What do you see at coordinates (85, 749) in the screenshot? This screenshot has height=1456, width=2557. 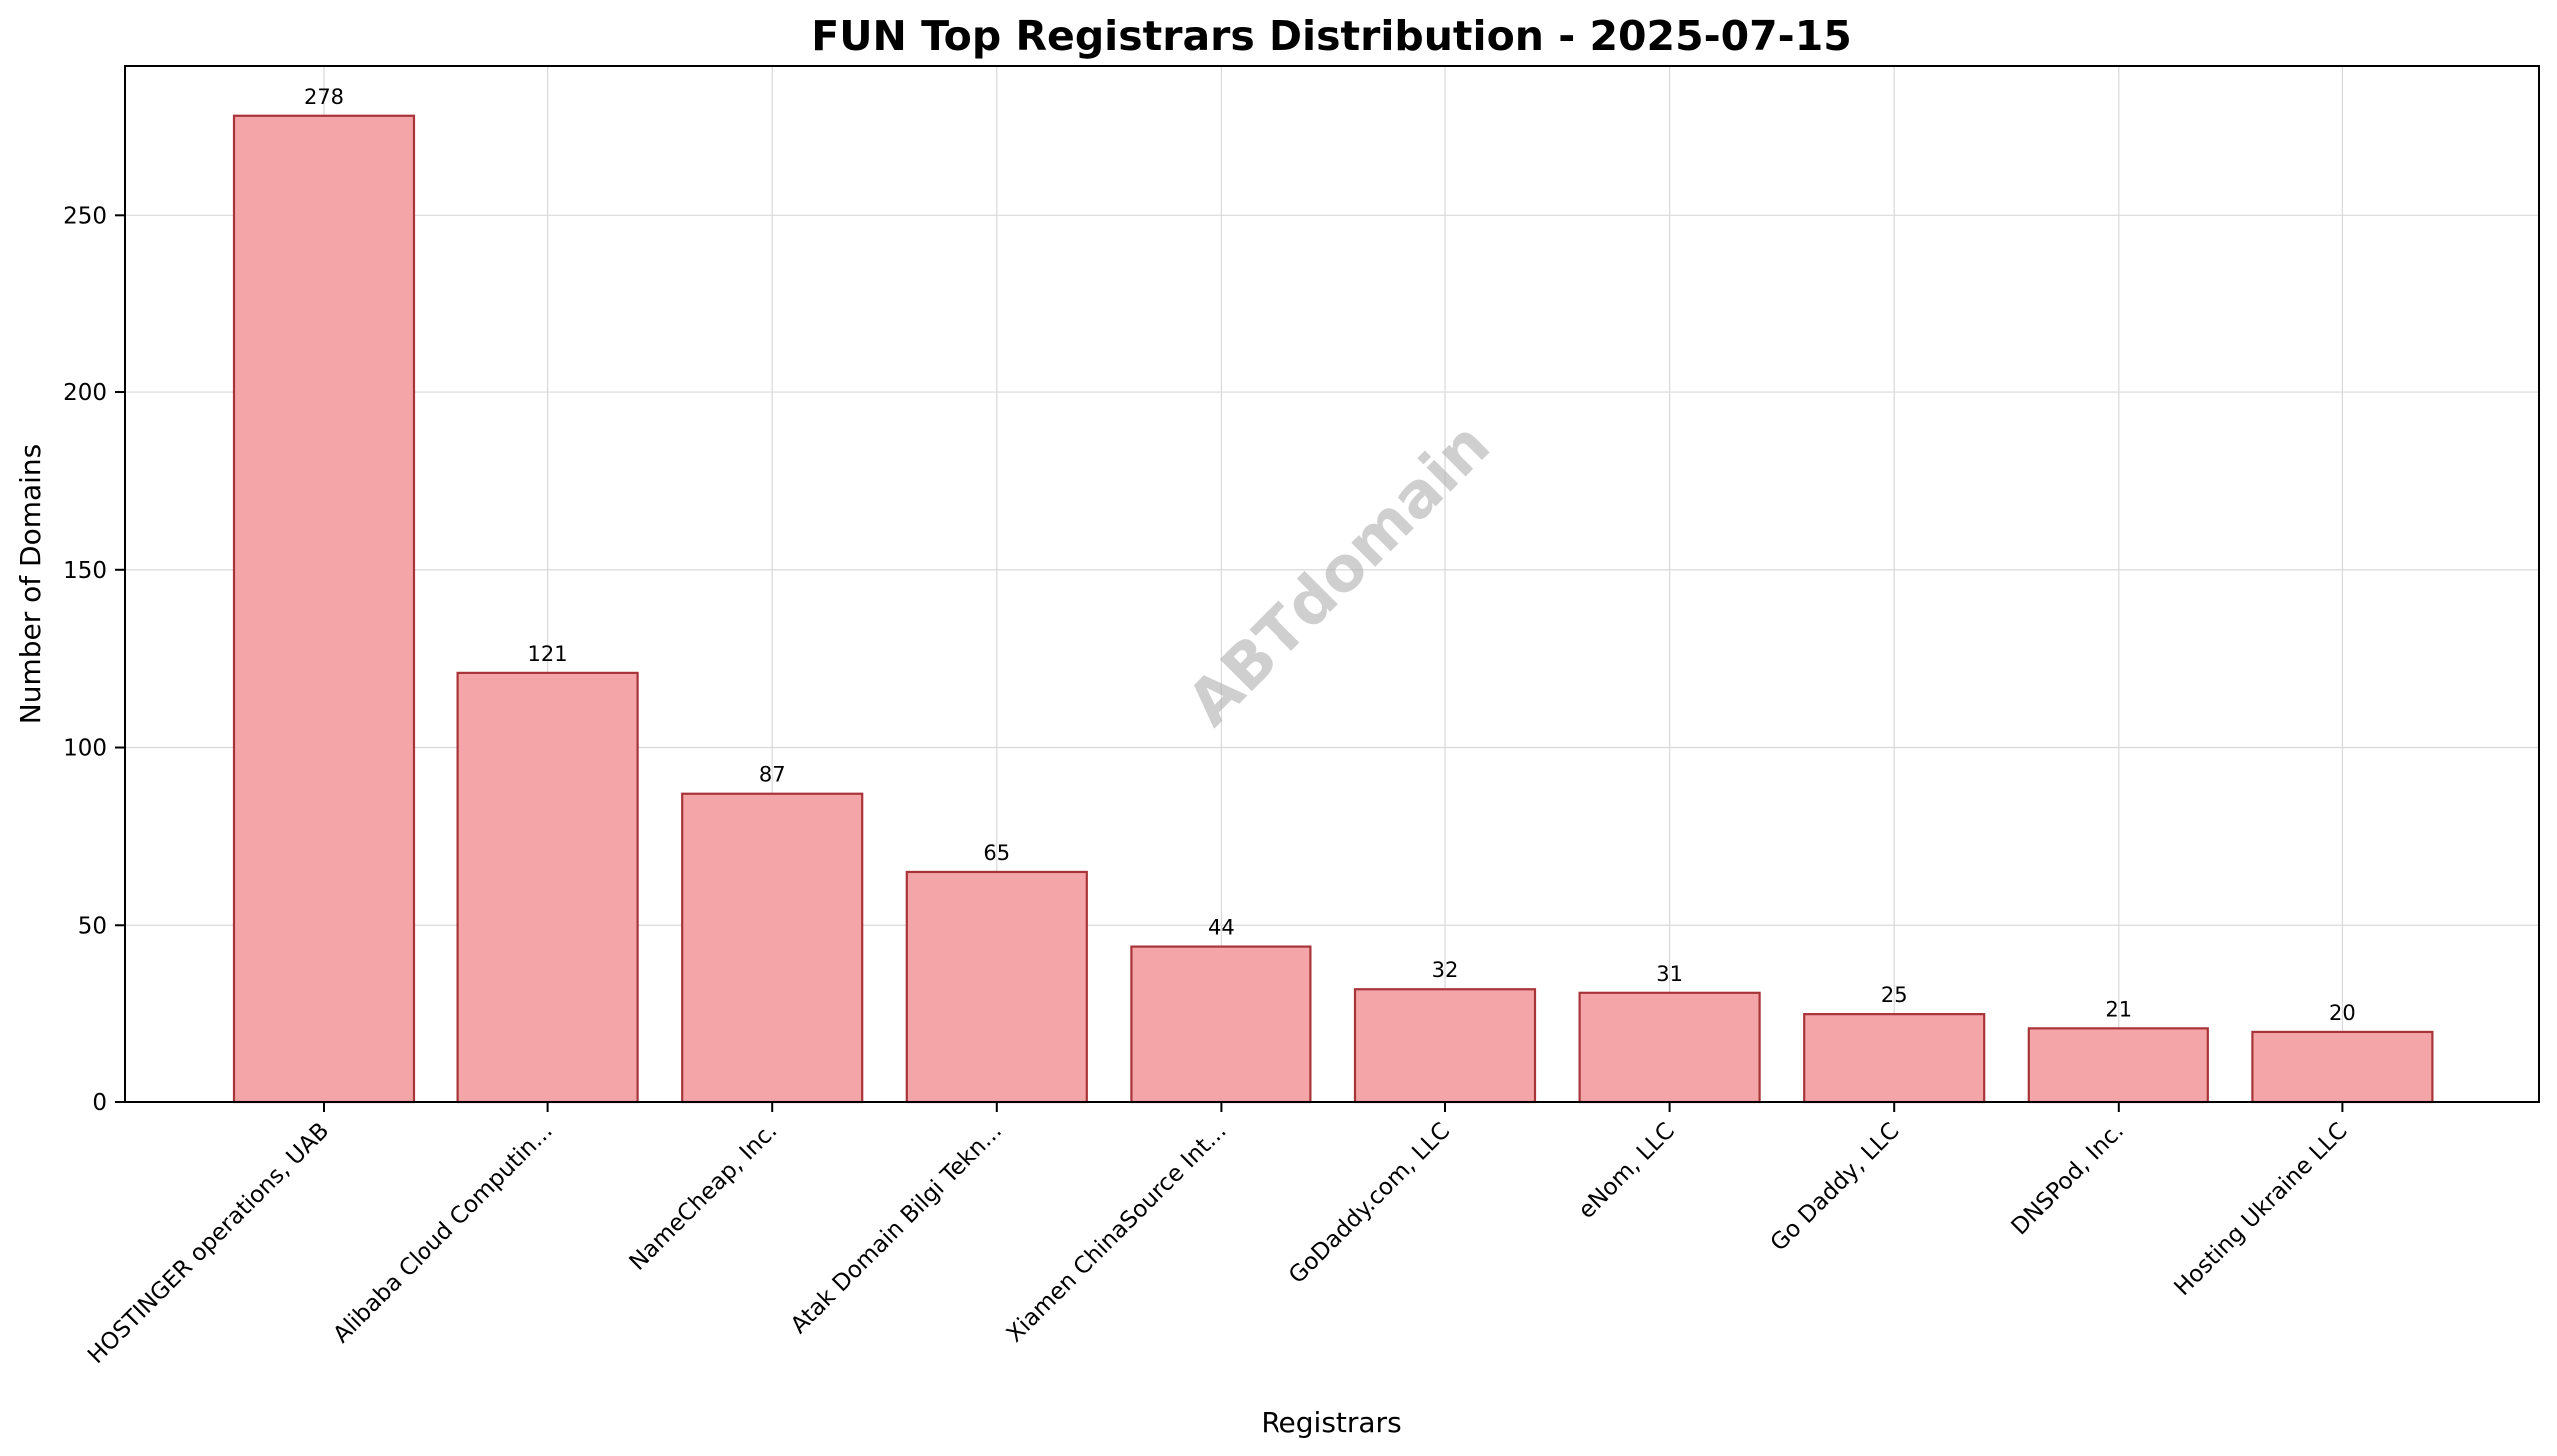 I see `y-tick-label: 100` at bounding box center [85, 749].